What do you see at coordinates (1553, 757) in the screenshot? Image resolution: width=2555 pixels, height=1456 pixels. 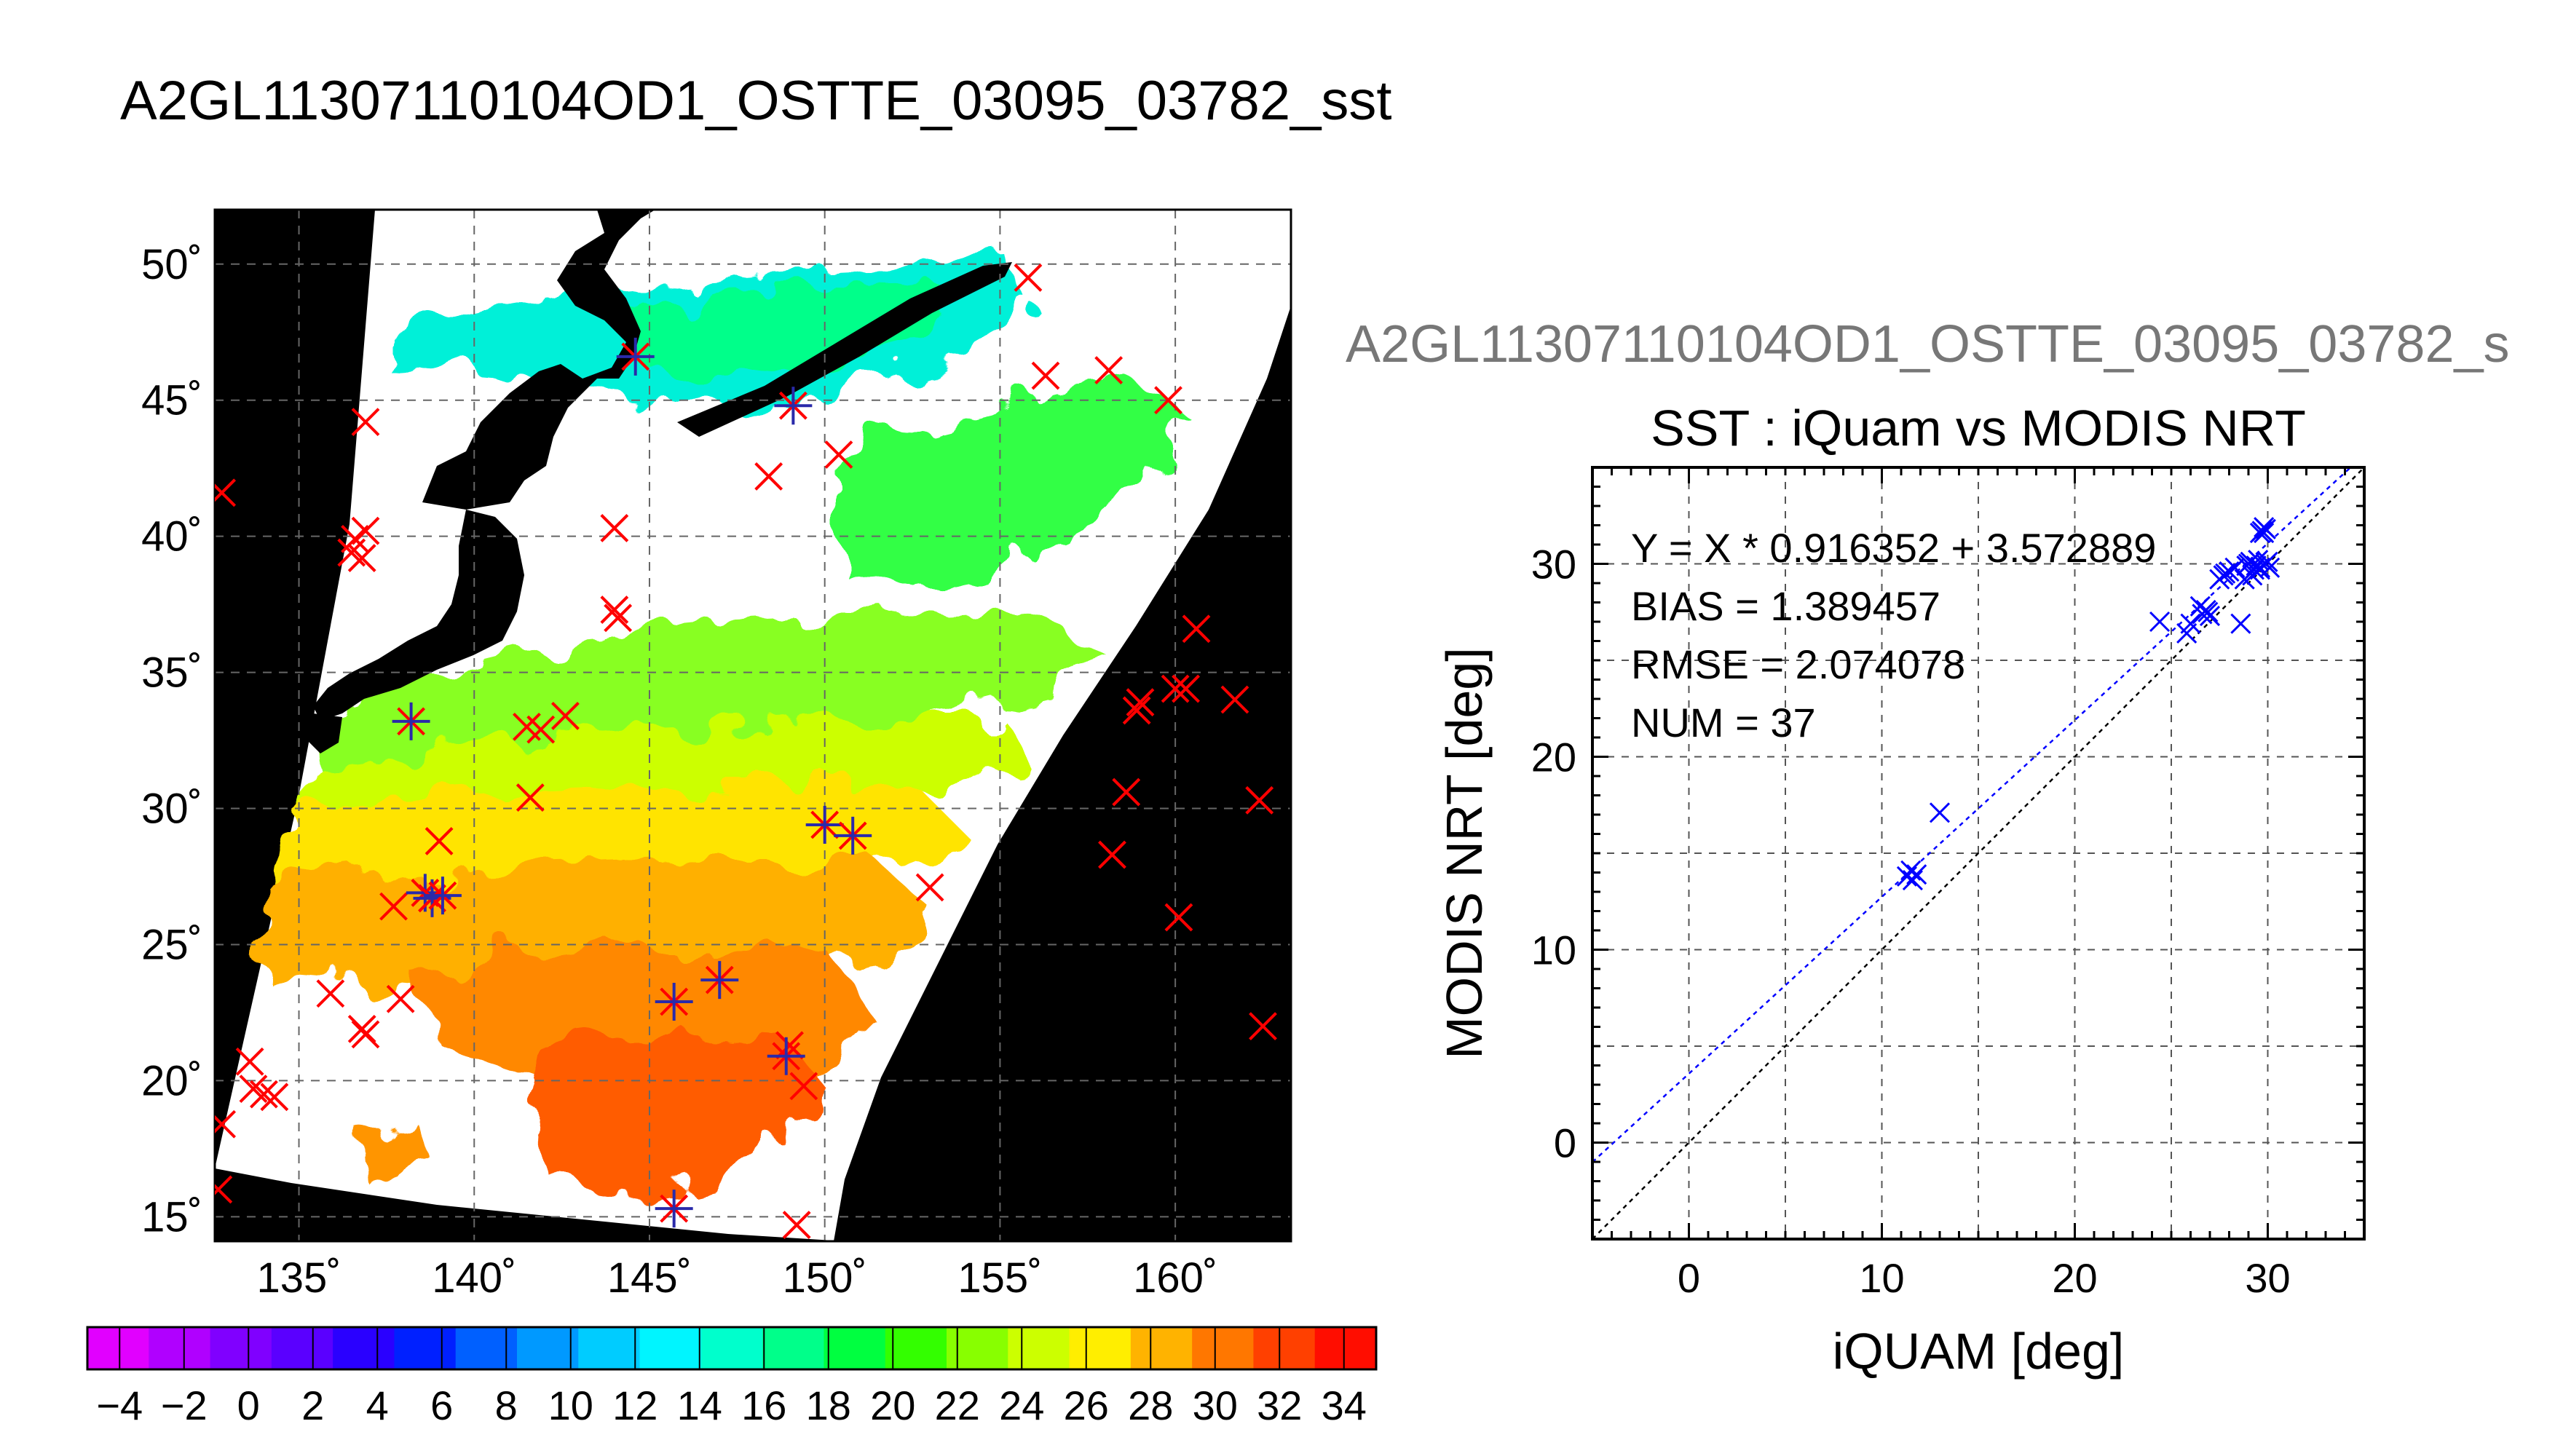 I see `scatter-y-tick-label: 20` at bounding box center [1553, 757].